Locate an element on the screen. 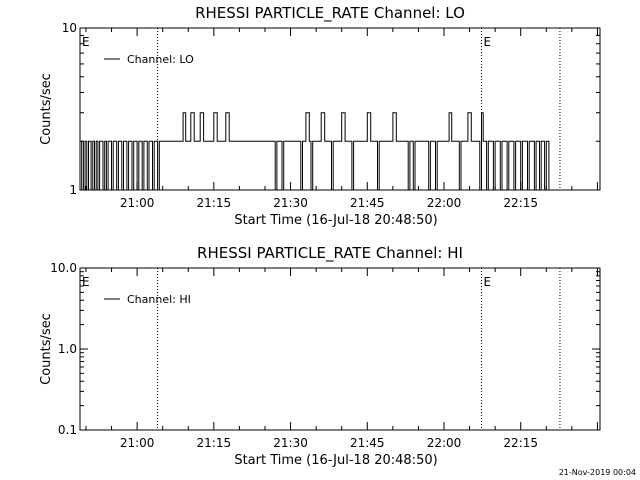 This screenshot has width=640, height=480. series-line-lo is located at coordinates (315, 151).